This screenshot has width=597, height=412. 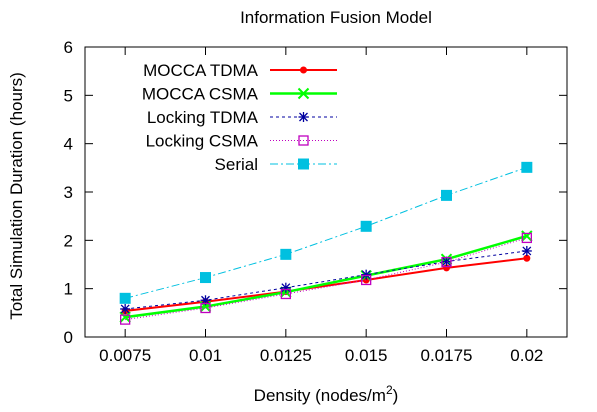 I want to click on legend-label: MOCCA CSMA, so click(x=200, y=94).